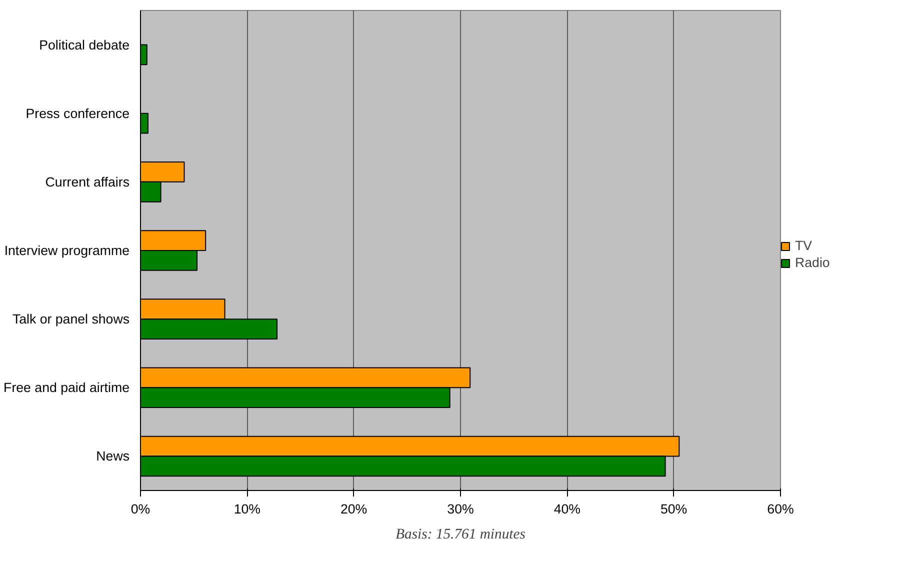  Describe the element at coordinates (780, 509) in the screenshot. I see `x-tick-label: 60%` at that location.